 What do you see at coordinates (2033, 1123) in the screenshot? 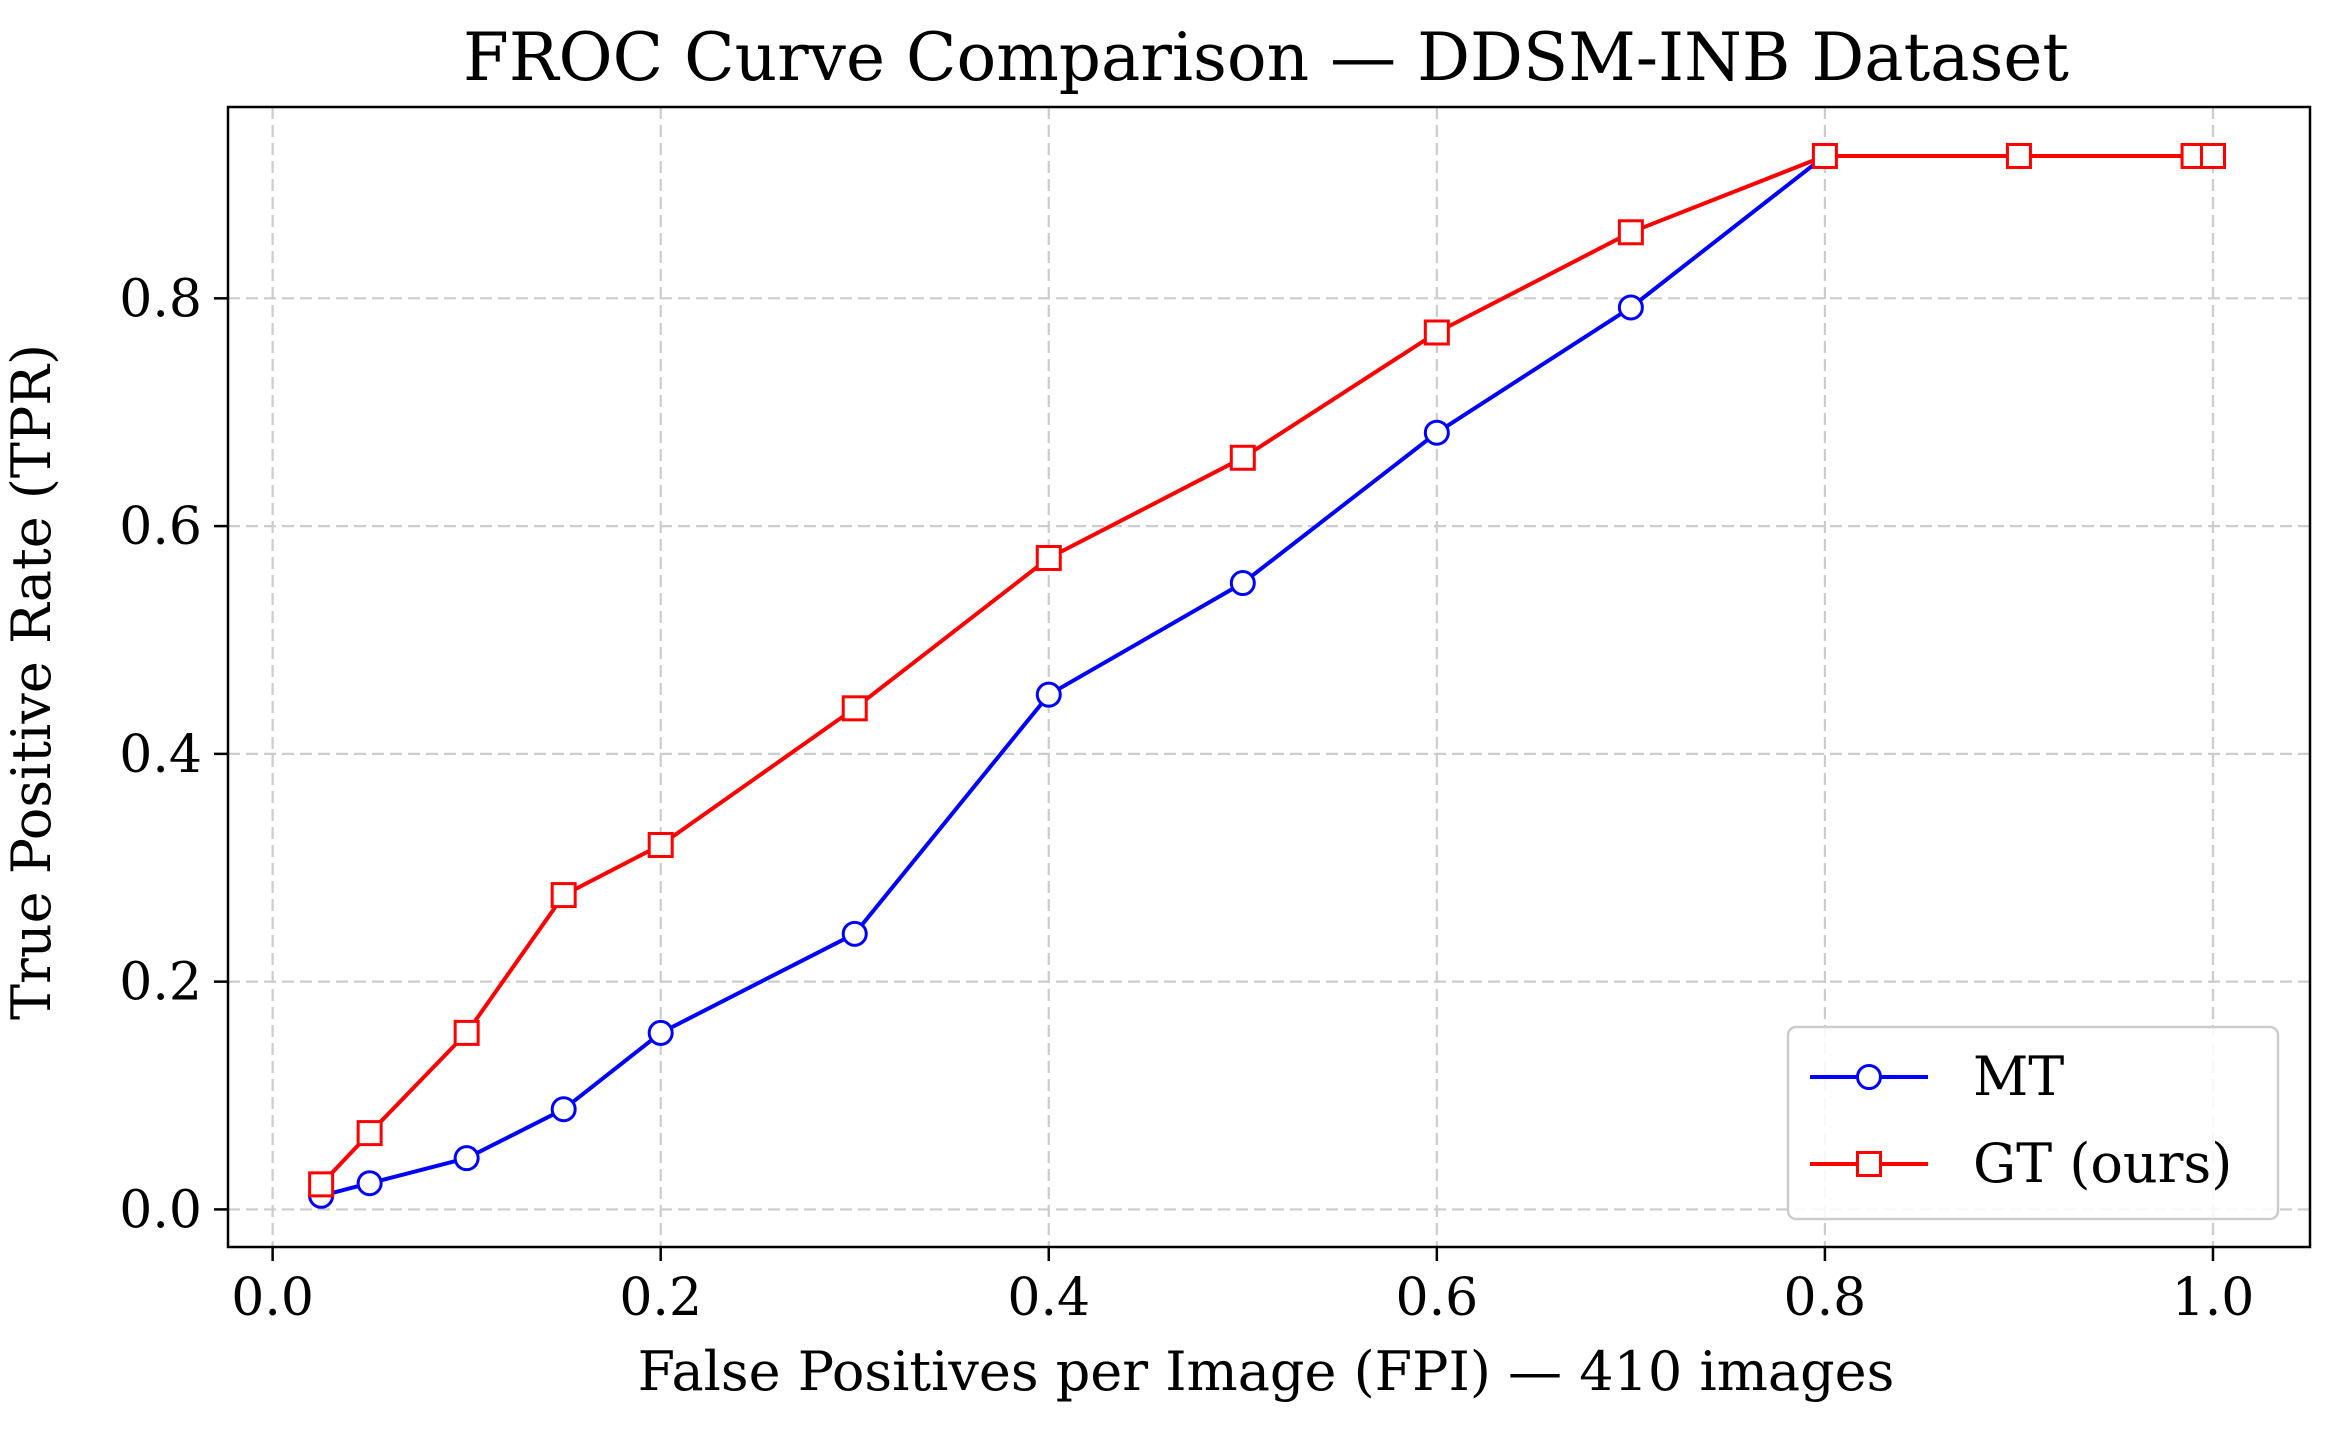
I see `legend: MT GT (ours)` at bounding box center [2033, 1123].